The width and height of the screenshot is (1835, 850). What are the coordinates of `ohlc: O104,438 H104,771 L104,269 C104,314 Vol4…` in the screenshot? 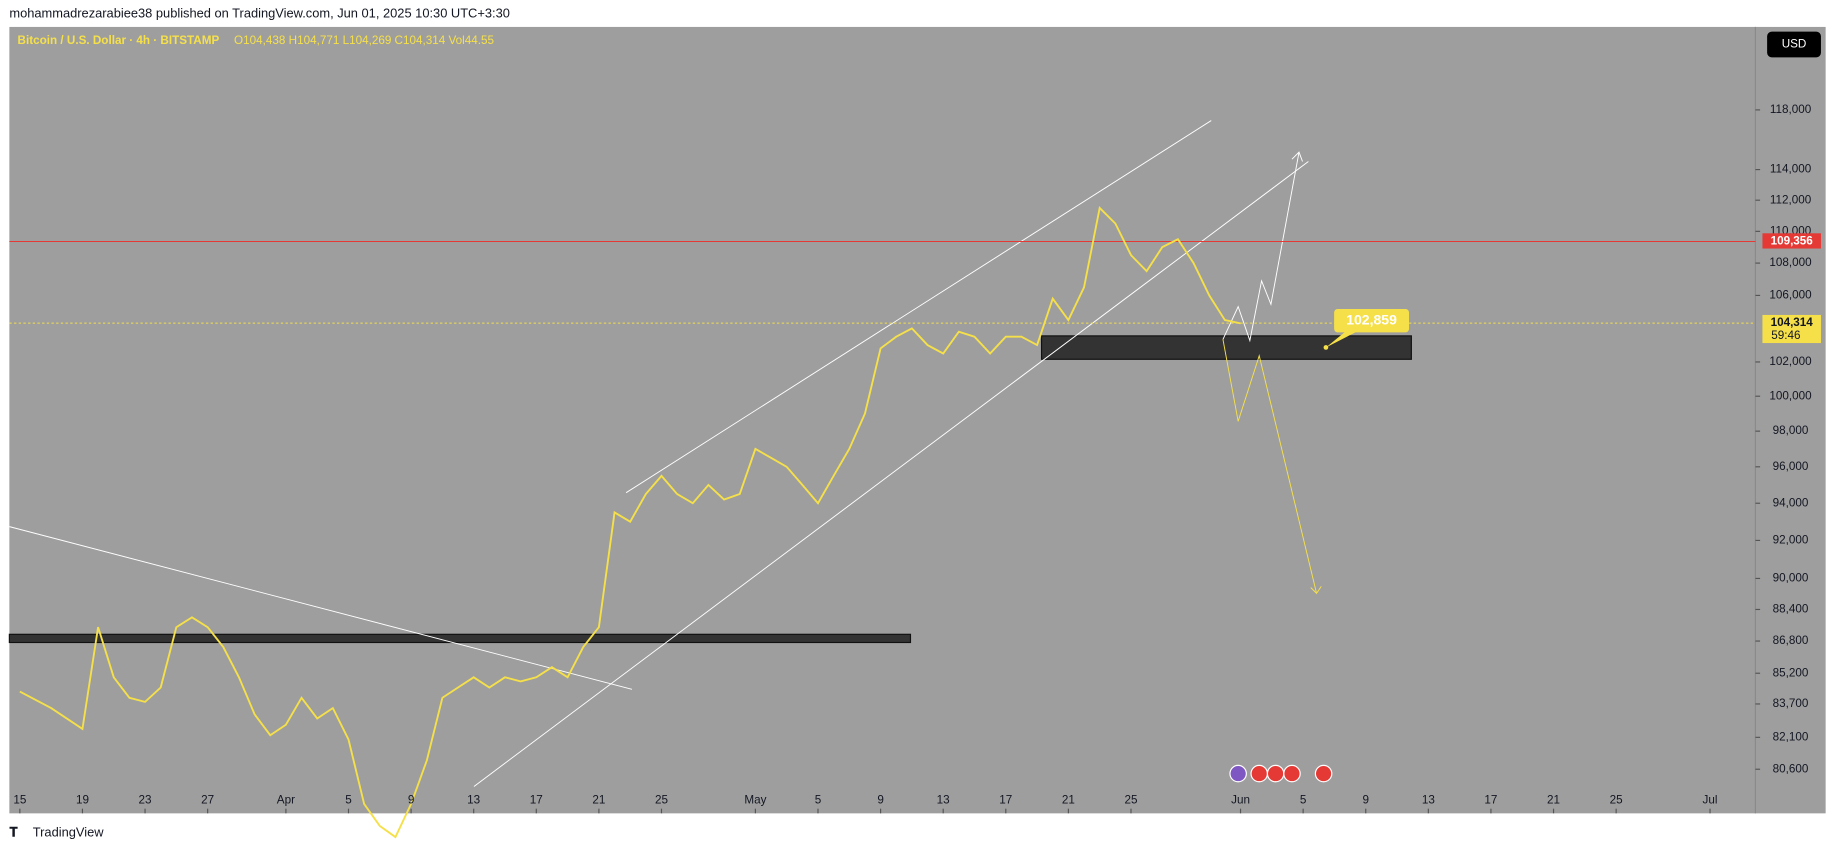 It's located at (364, 40).